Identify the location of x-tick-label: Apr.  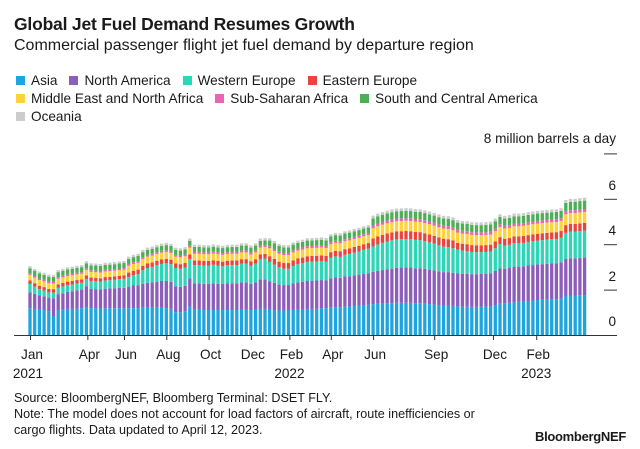
(89, 354).